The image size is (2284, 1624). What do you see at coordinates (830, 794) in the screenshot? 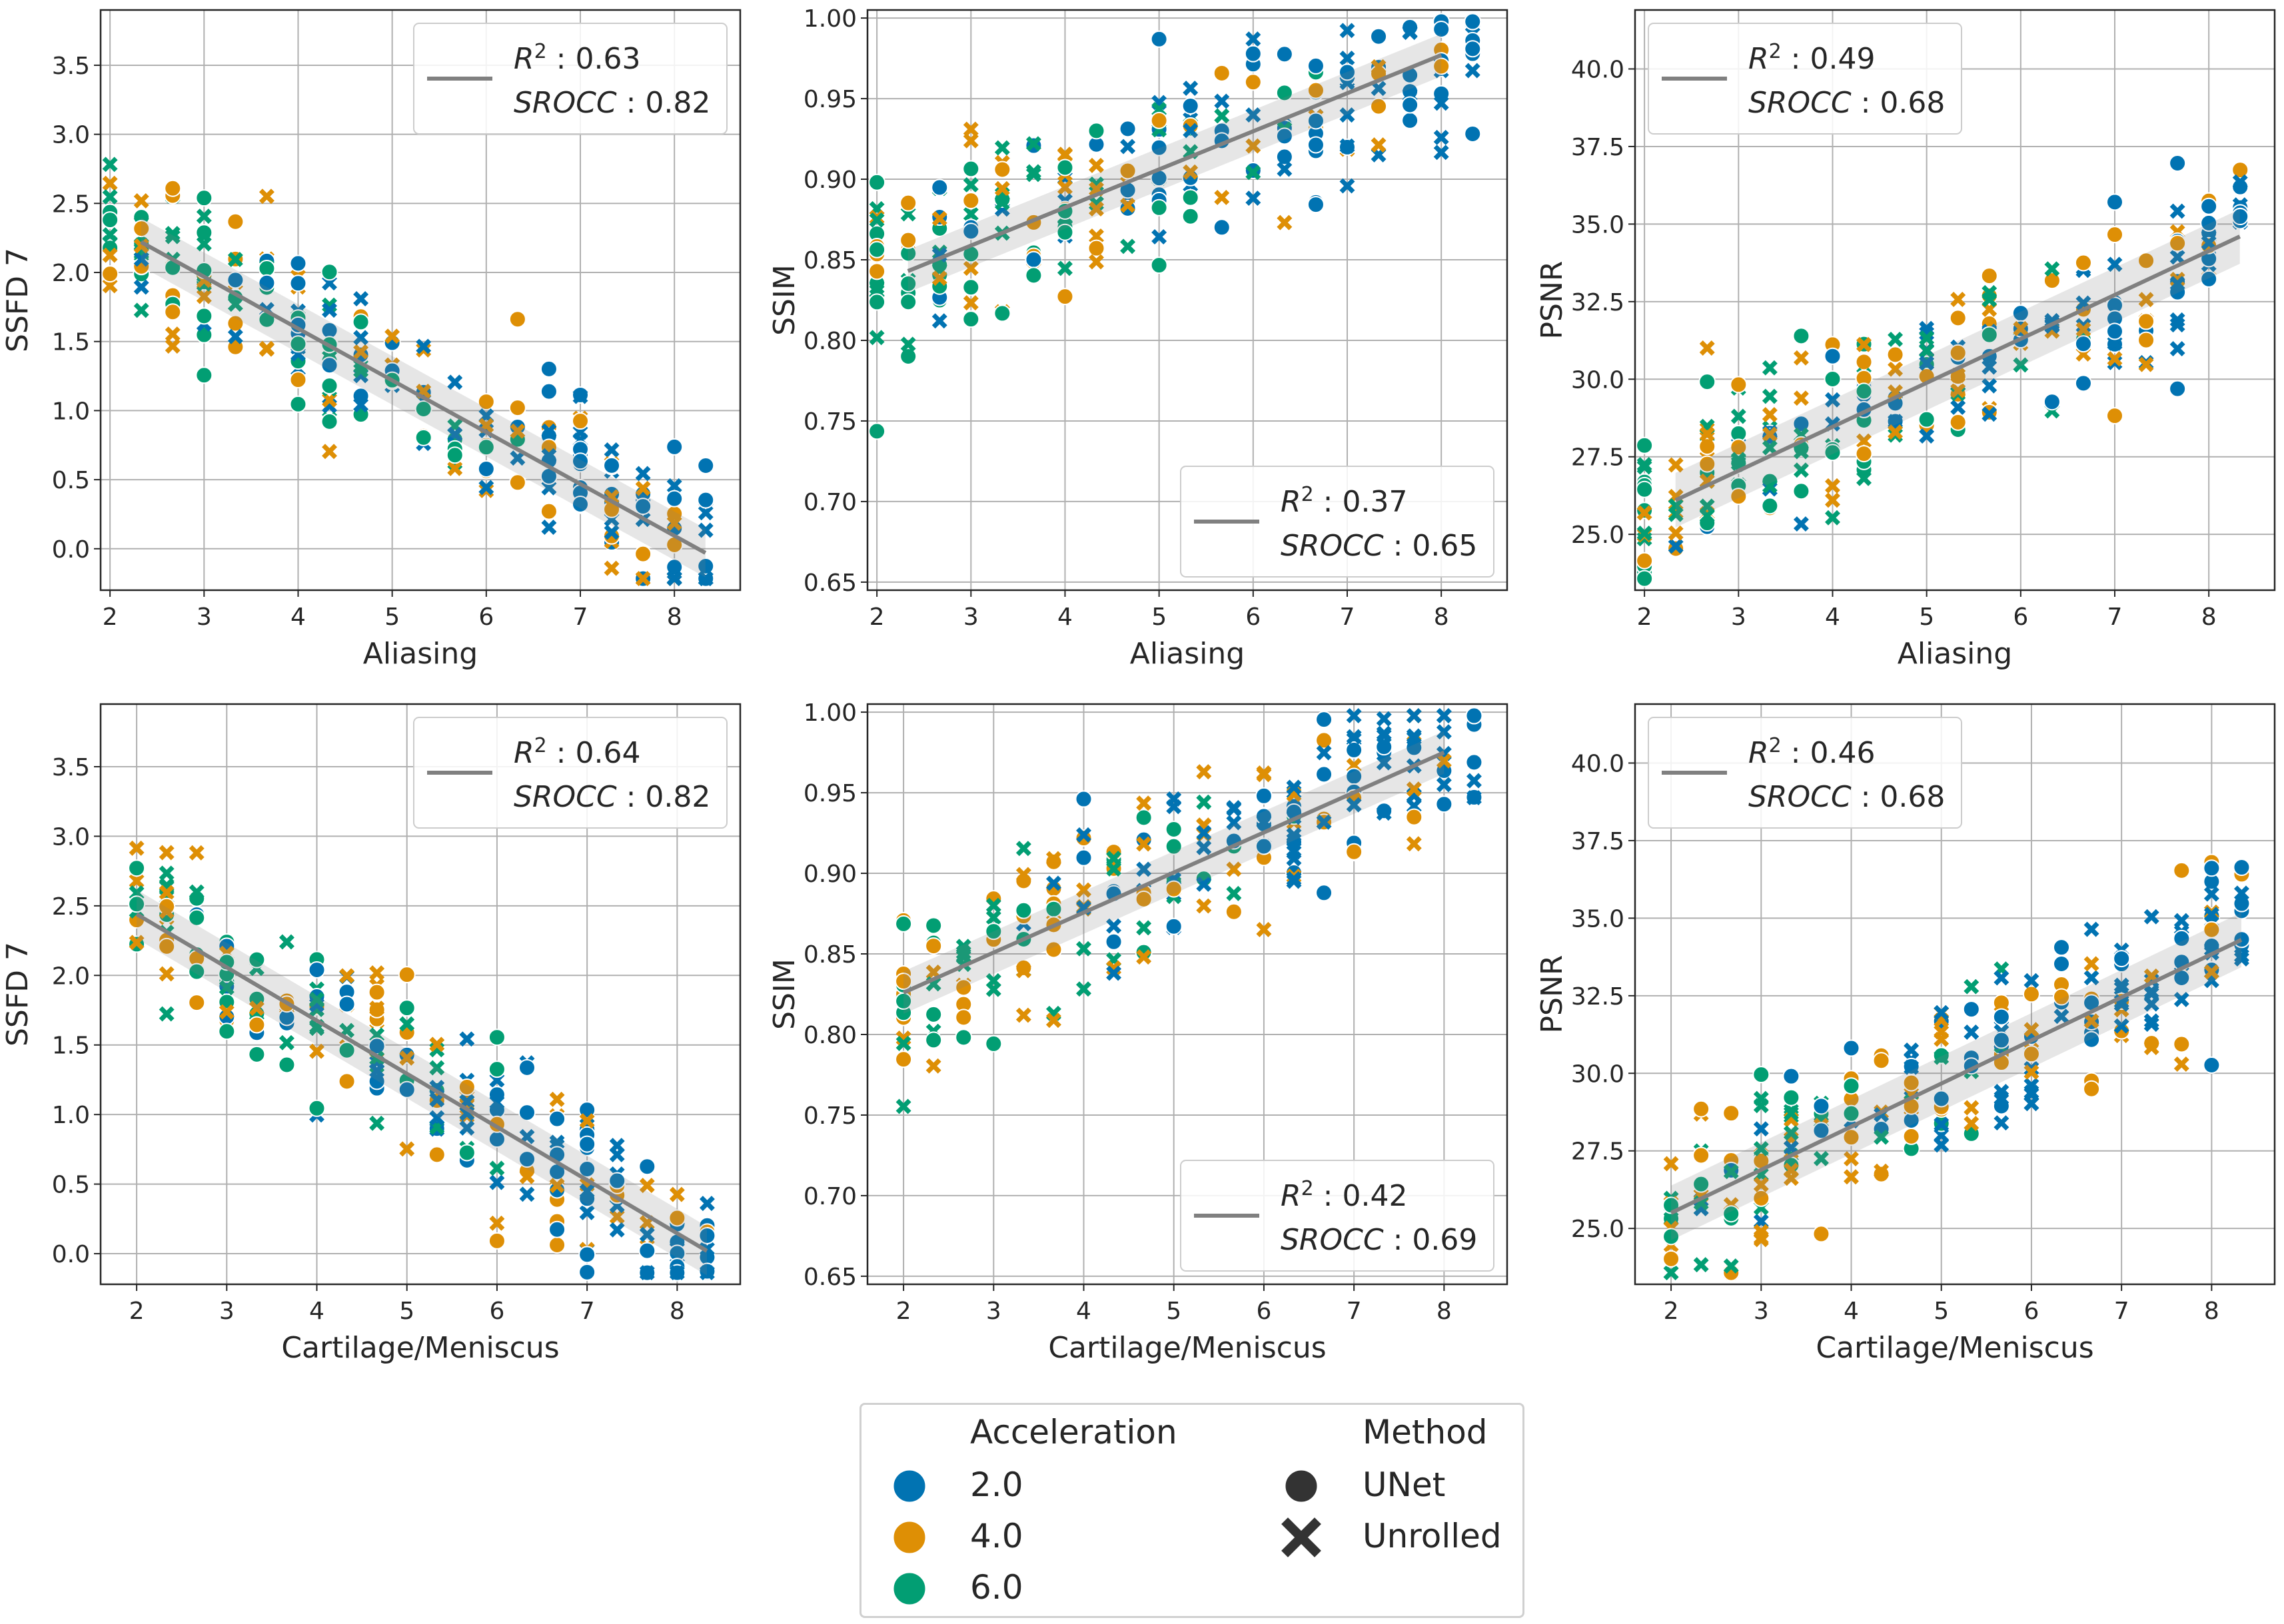
I see `y-tick-label: 0.95` at bounding box center [830, 794].